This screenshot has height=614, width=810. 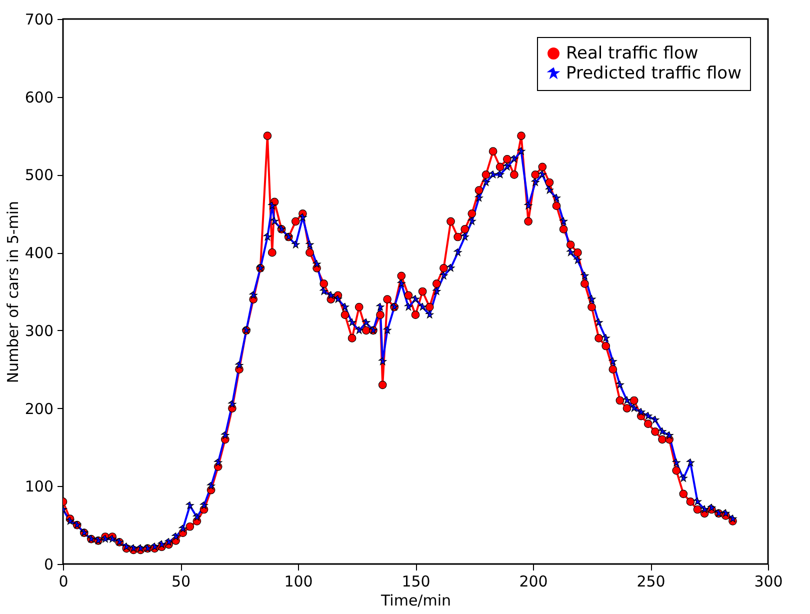 What do you see at coordinates (63, 581) in the screenshot?
I see `x-tick-label: 0` at bounding box center [63, 581].